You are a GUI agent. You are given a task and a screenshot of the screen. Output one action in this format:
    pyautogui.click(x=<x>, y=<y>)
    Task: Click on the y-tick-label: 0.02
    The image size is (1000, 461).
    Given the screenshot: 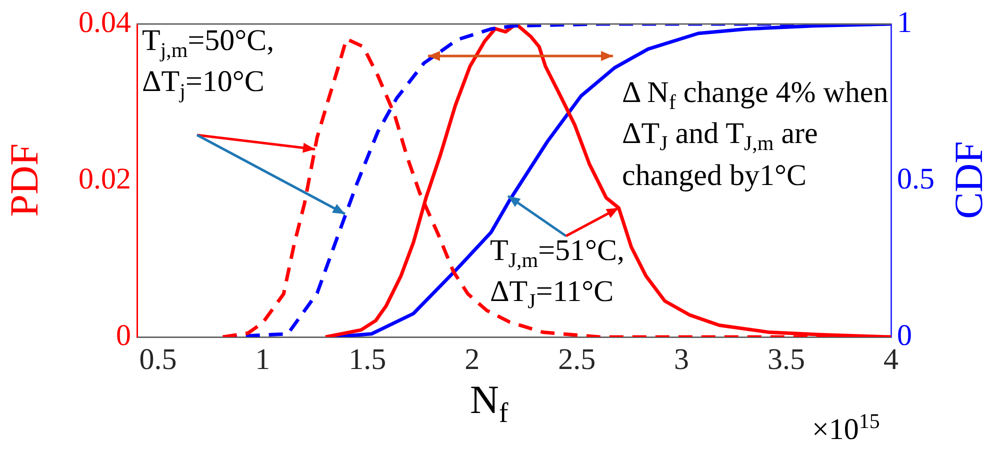 What is the action you would take?
    pyautogui.click(x=104, y=179)
    